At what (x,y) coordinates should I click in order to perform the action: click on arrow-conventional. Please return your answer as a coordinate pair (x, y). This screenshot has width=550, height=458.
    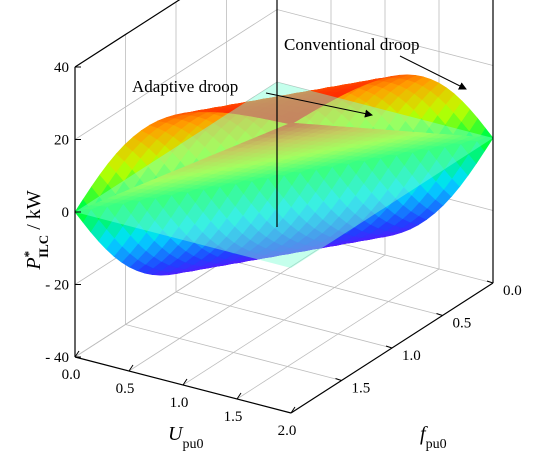
    Looking at the image, I should click on (433, 72).